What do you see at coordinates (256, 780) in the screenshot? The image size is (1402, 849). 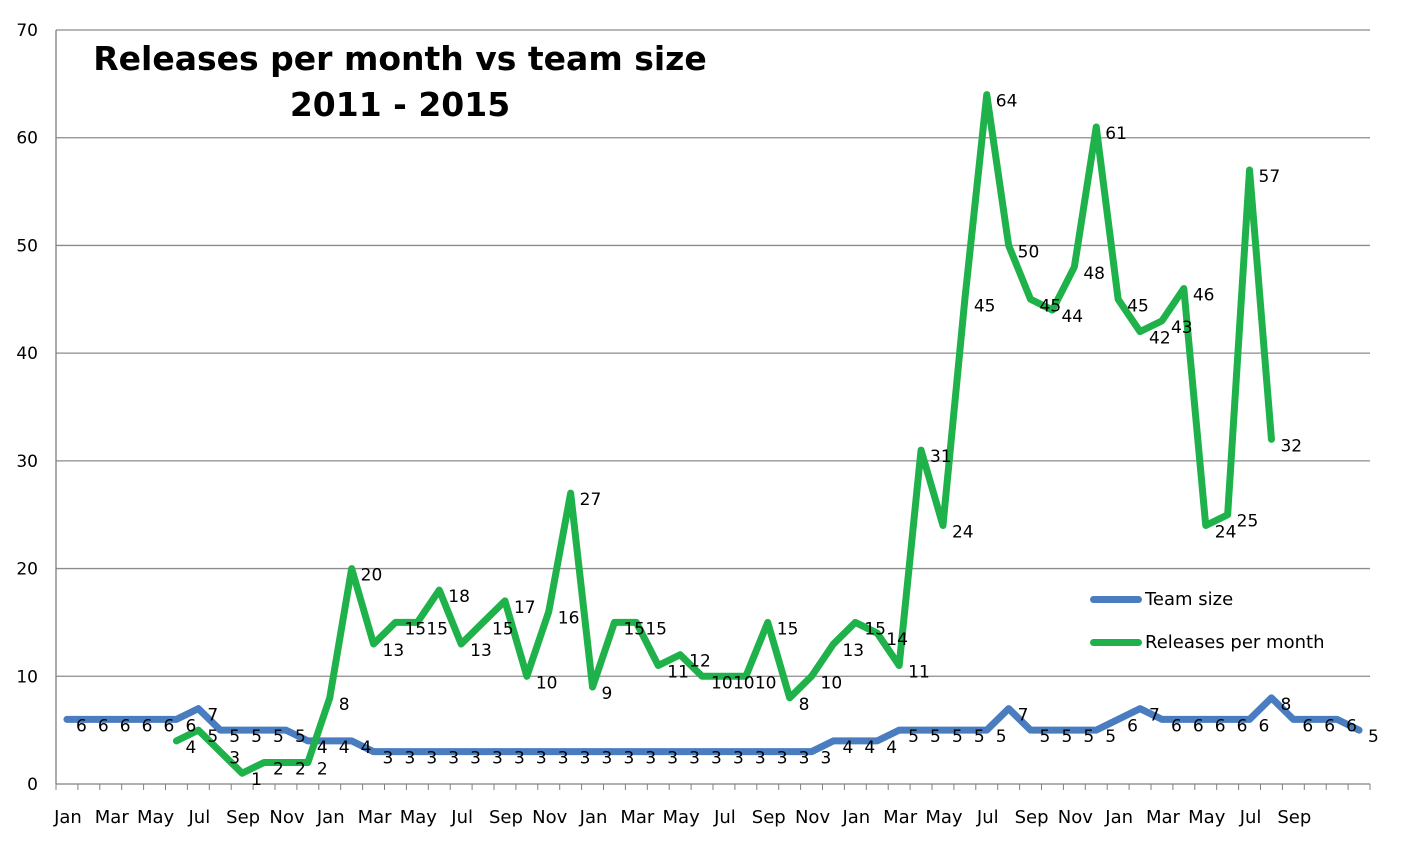 I see `releases-data-label: 1` at bounding box center [256, 780].